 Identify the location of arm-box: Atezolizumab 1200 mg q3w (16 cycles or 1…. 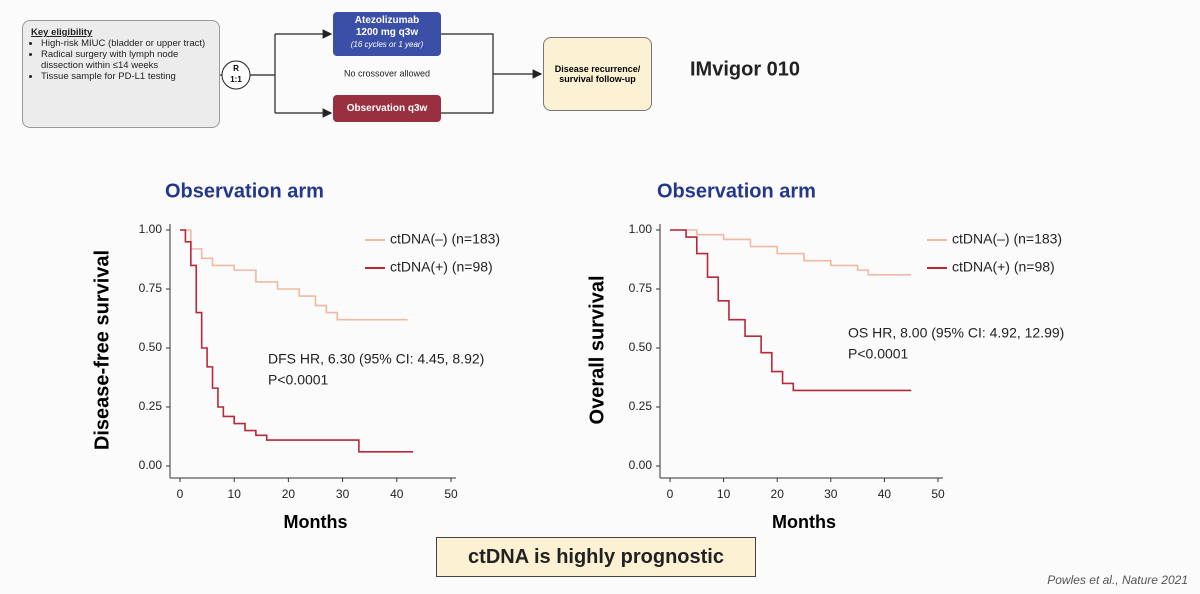
(387, 34).